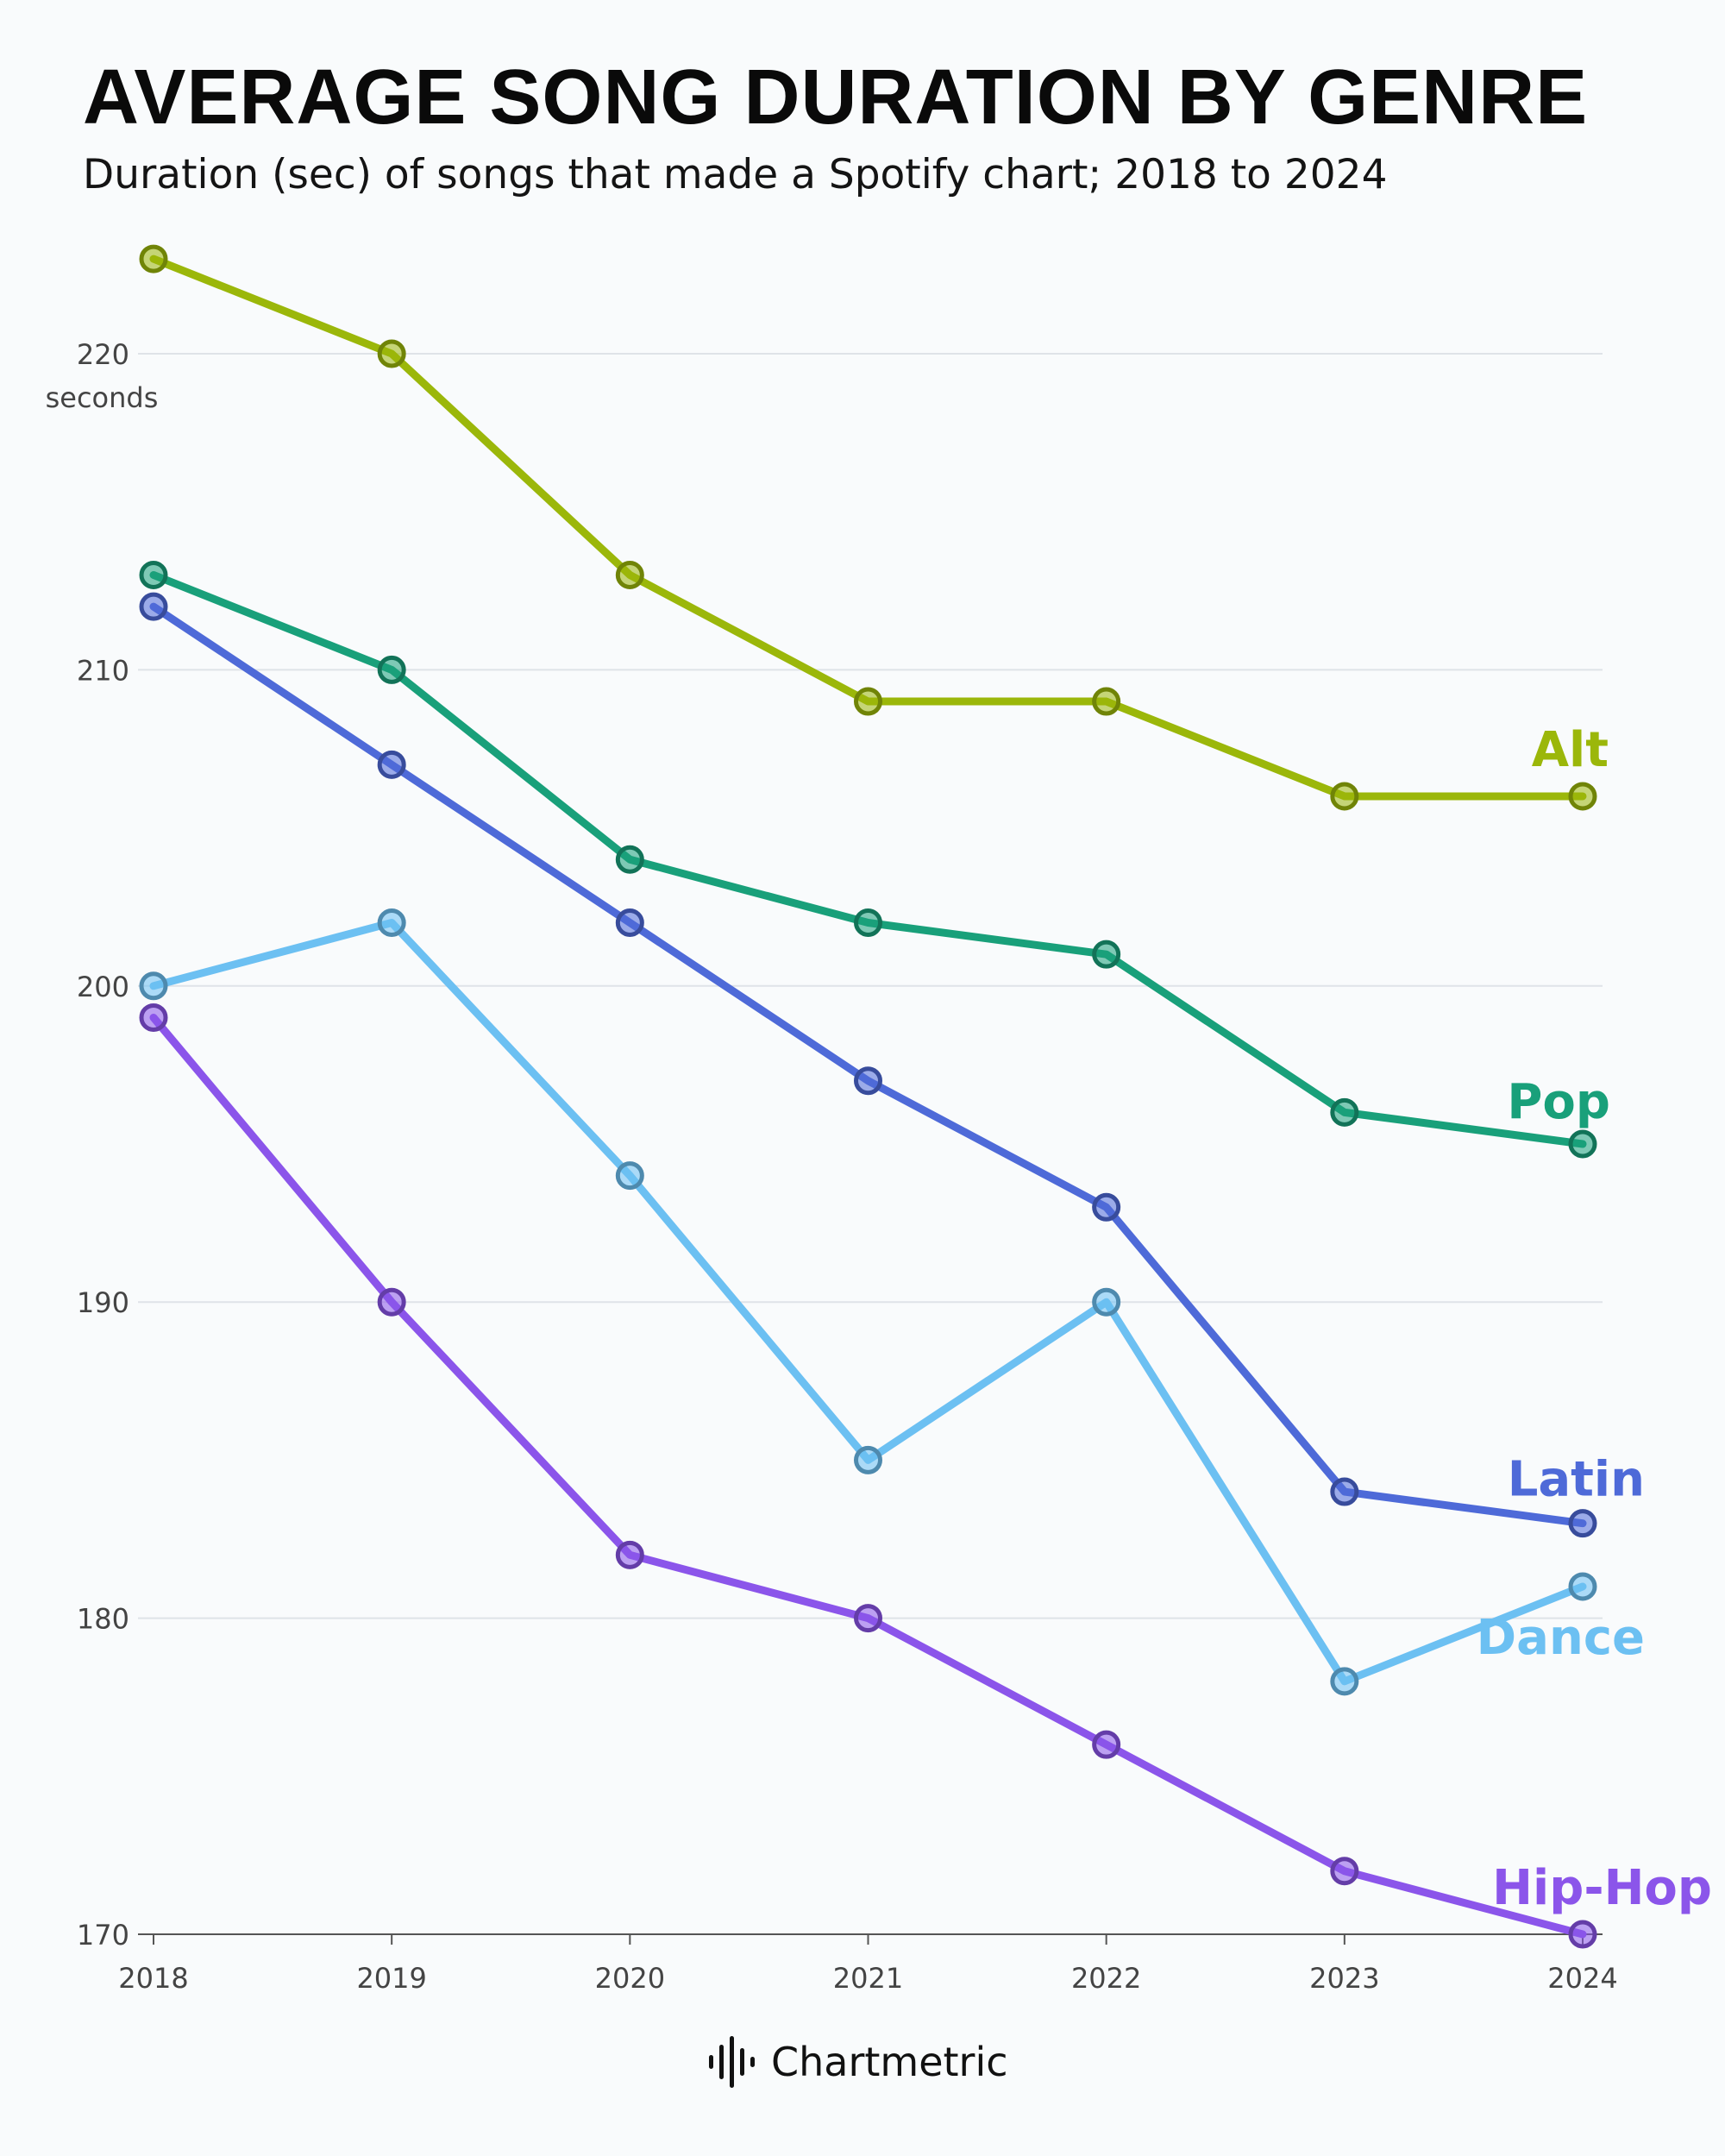 The width and height of the screenshot is (1725, 2156). Describe the element at coordinates (103, 987) in the screenshot. I see `y-tick-label: 200` at that location.